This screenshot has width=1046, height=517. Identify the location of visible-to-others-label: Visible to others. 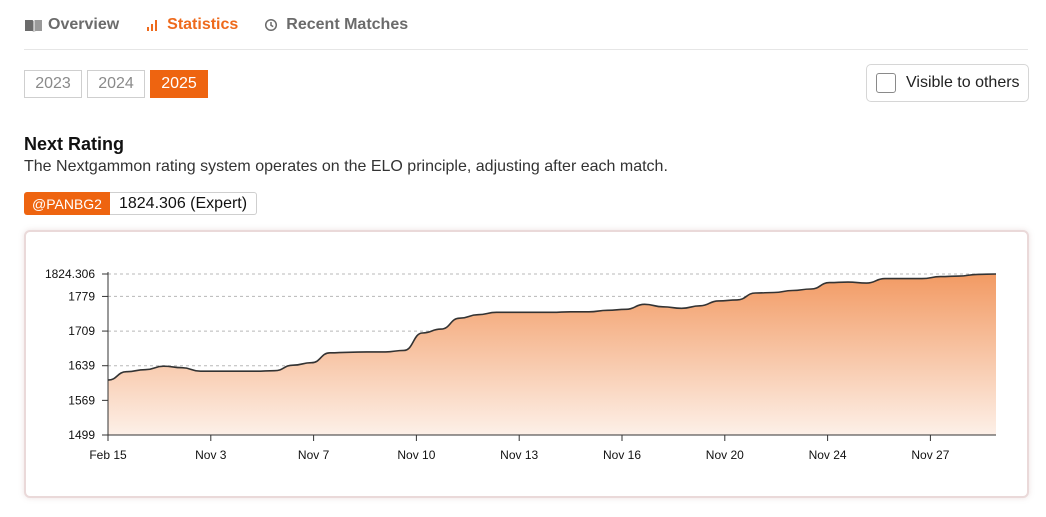
(963, 82).